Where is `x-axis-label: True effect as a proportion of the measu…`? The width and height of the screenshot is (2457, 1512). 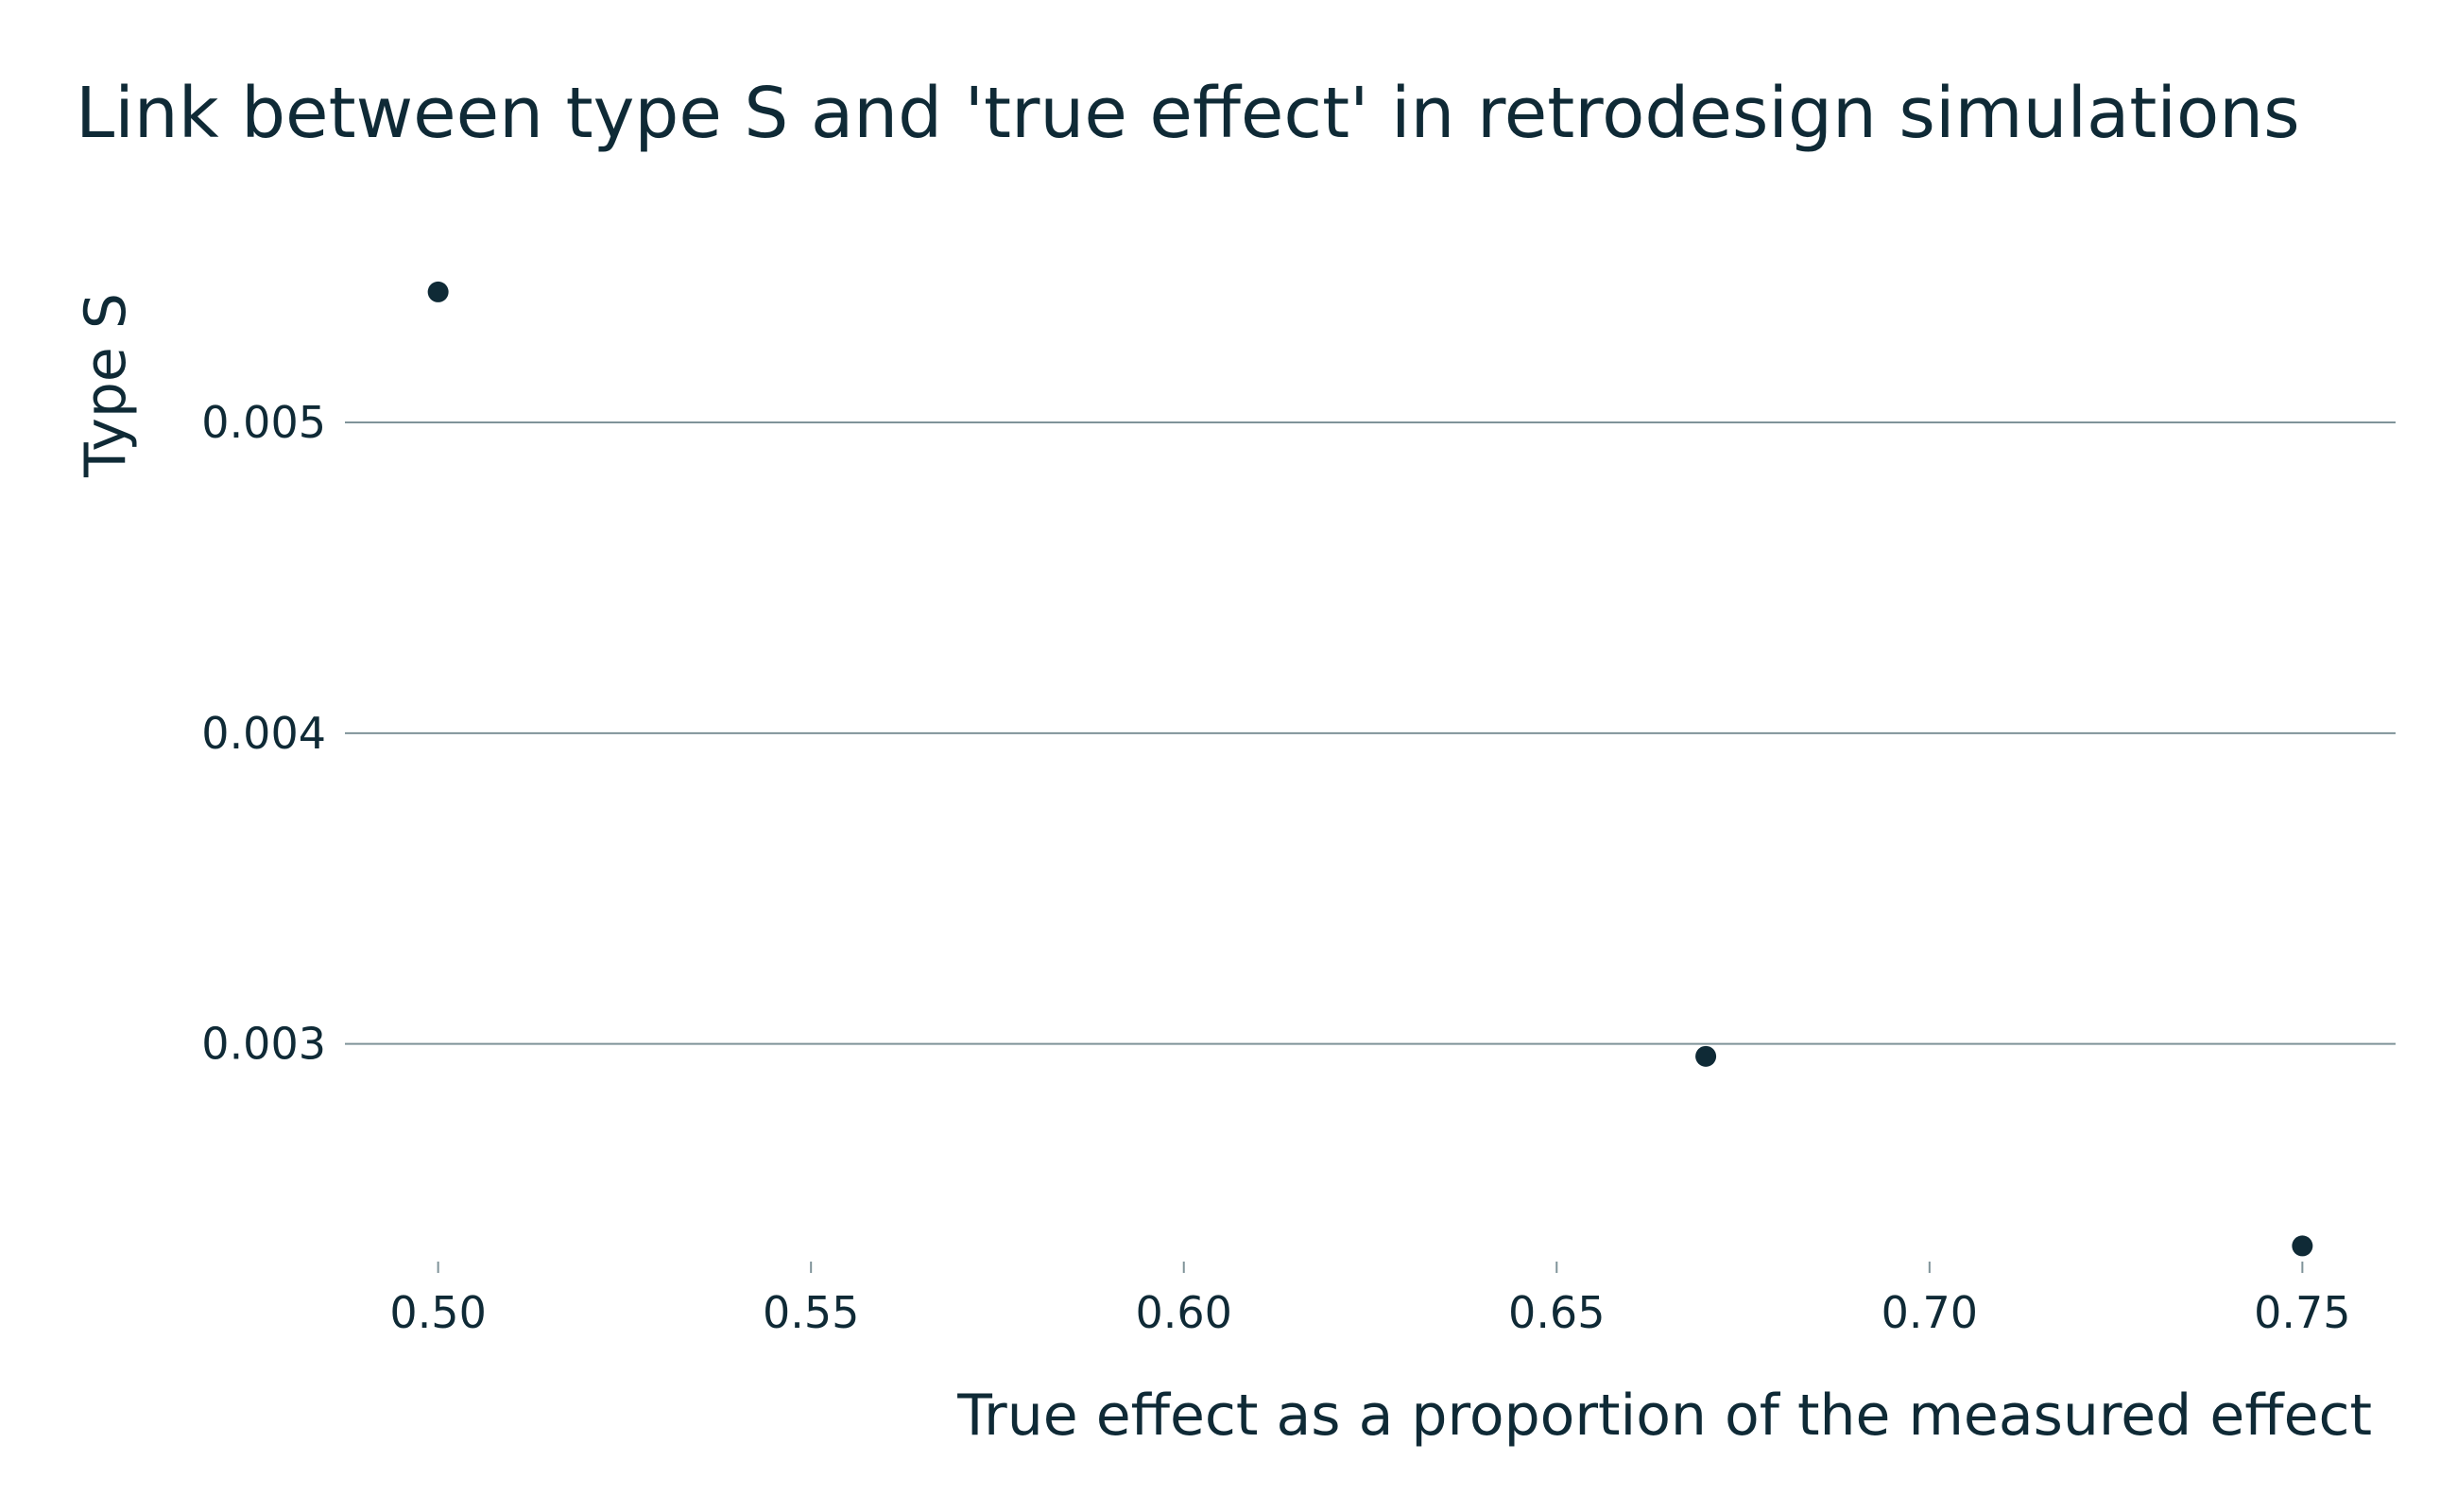 x-axis-label: True effect as a proportion of the measu… is located at coordinates (1664, 1416).